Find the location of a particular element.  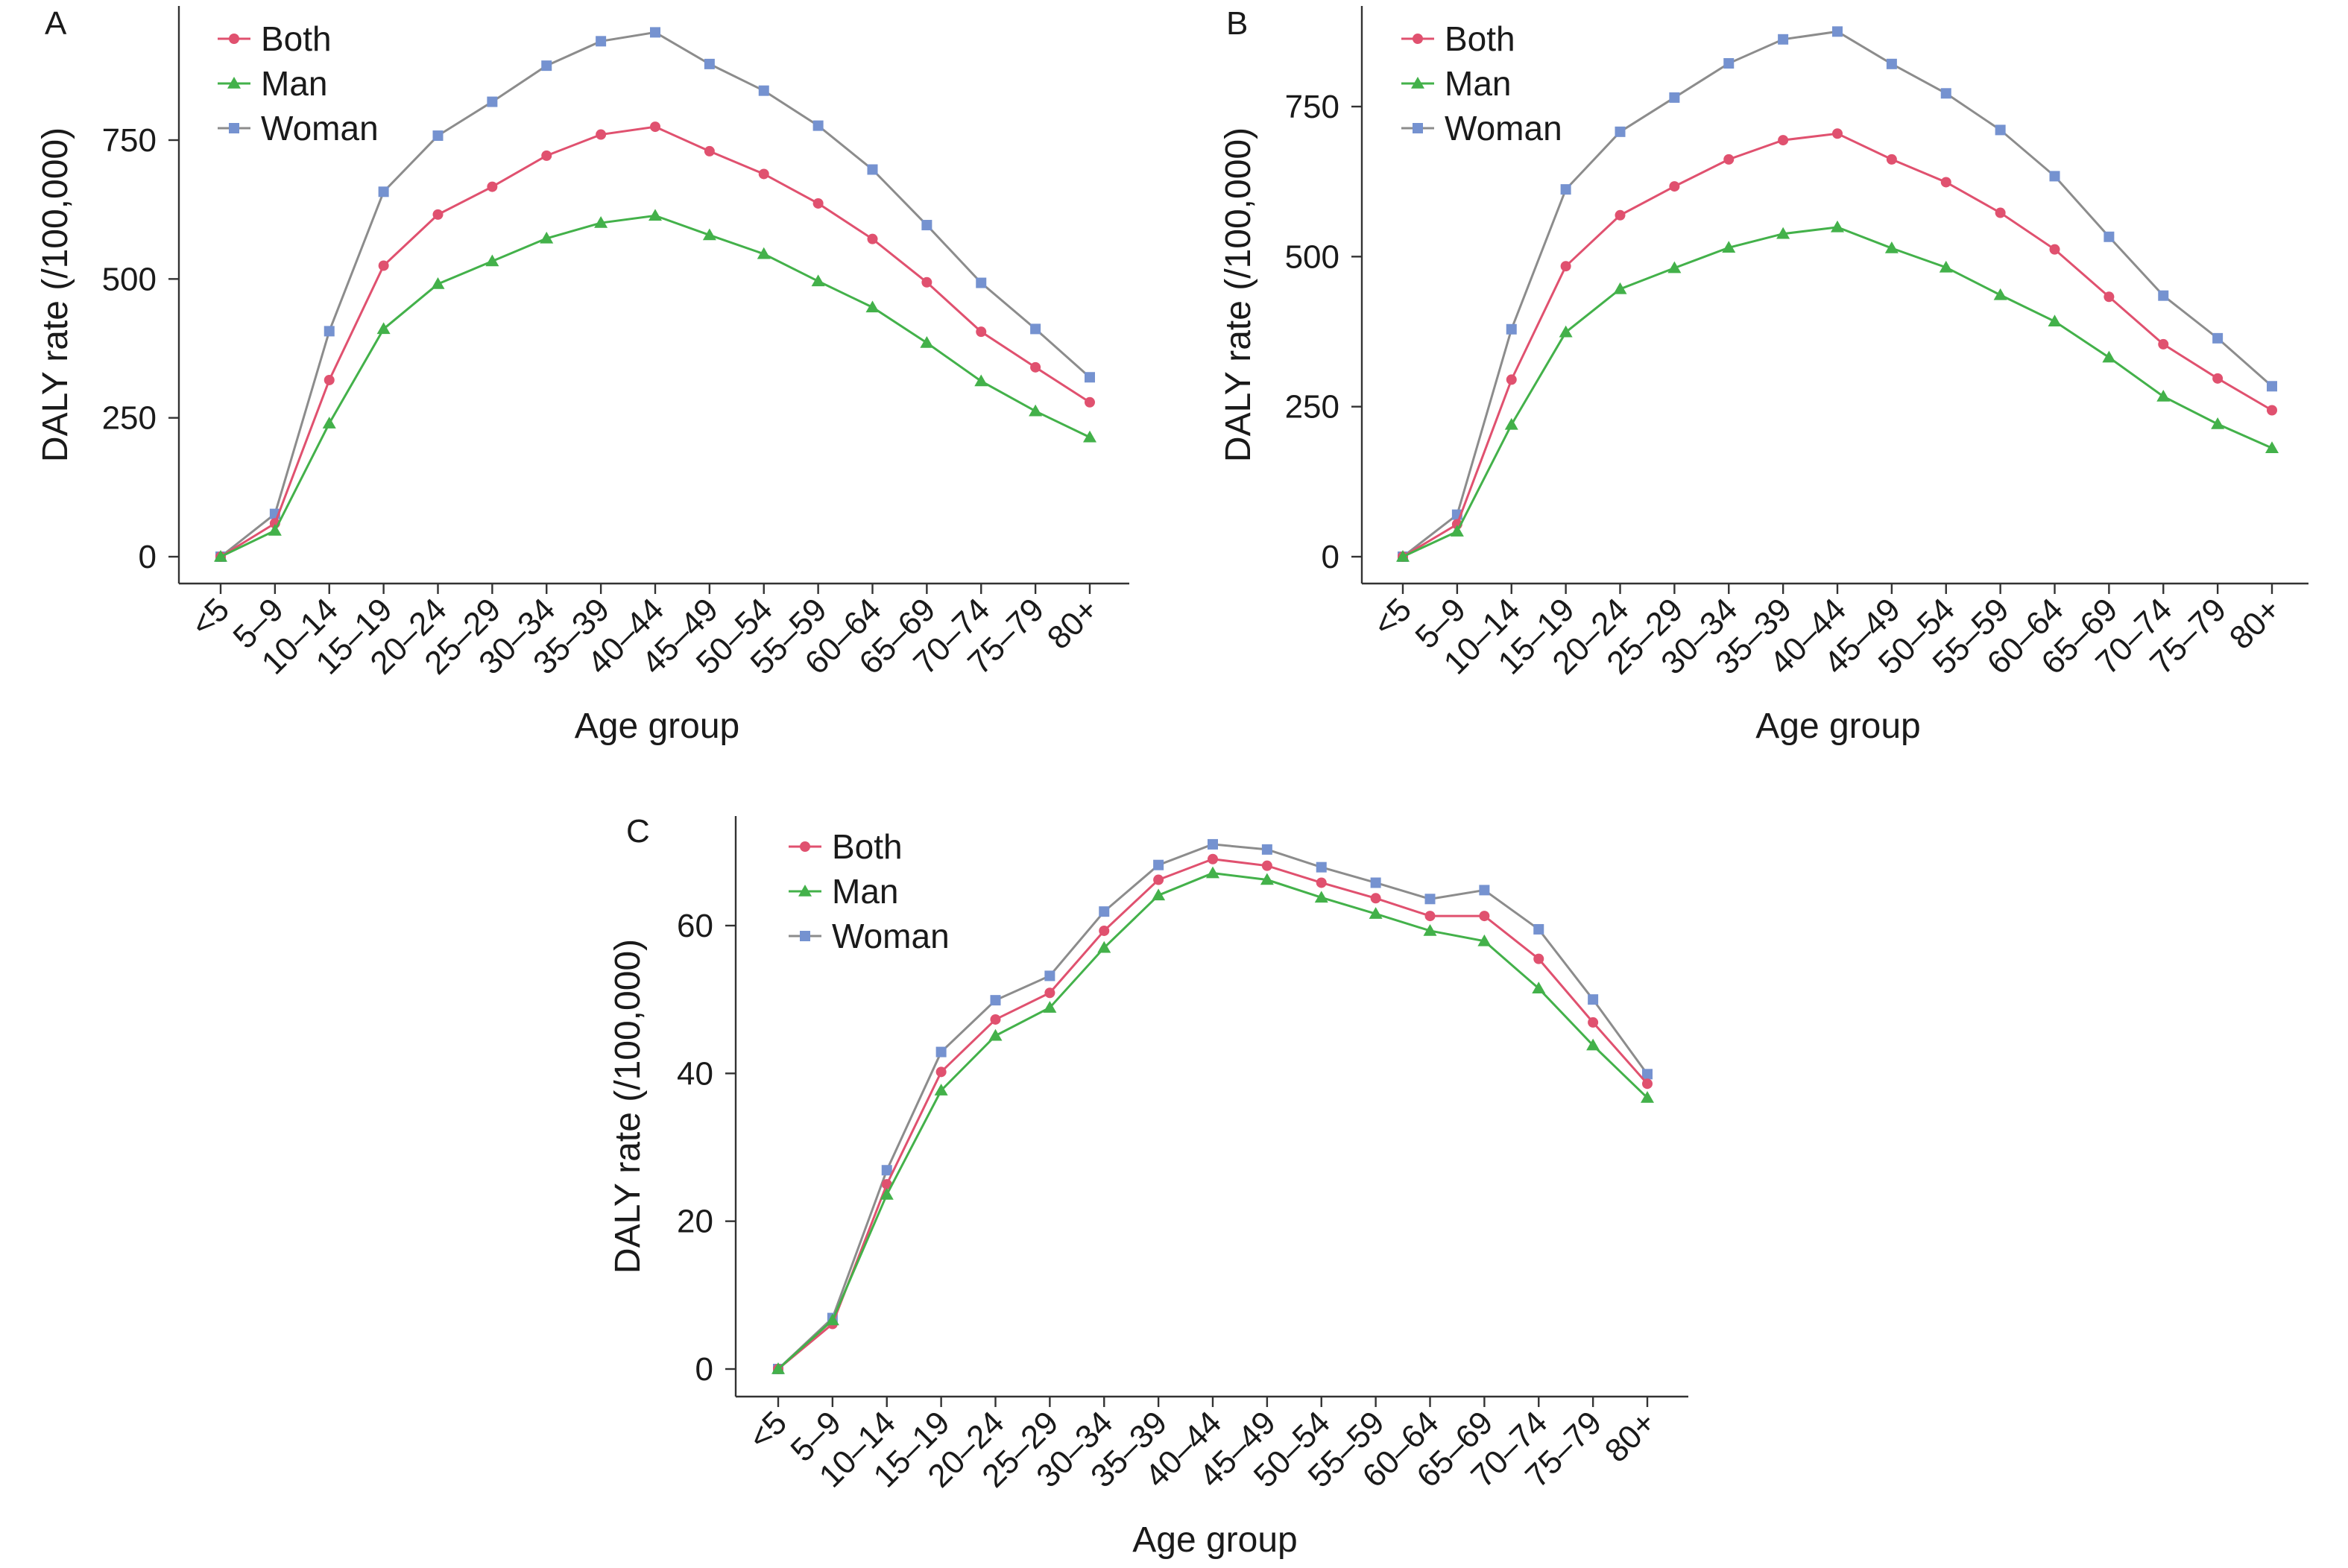

panel-c-legend-both-label: Both is located at coordinates (867, 846).